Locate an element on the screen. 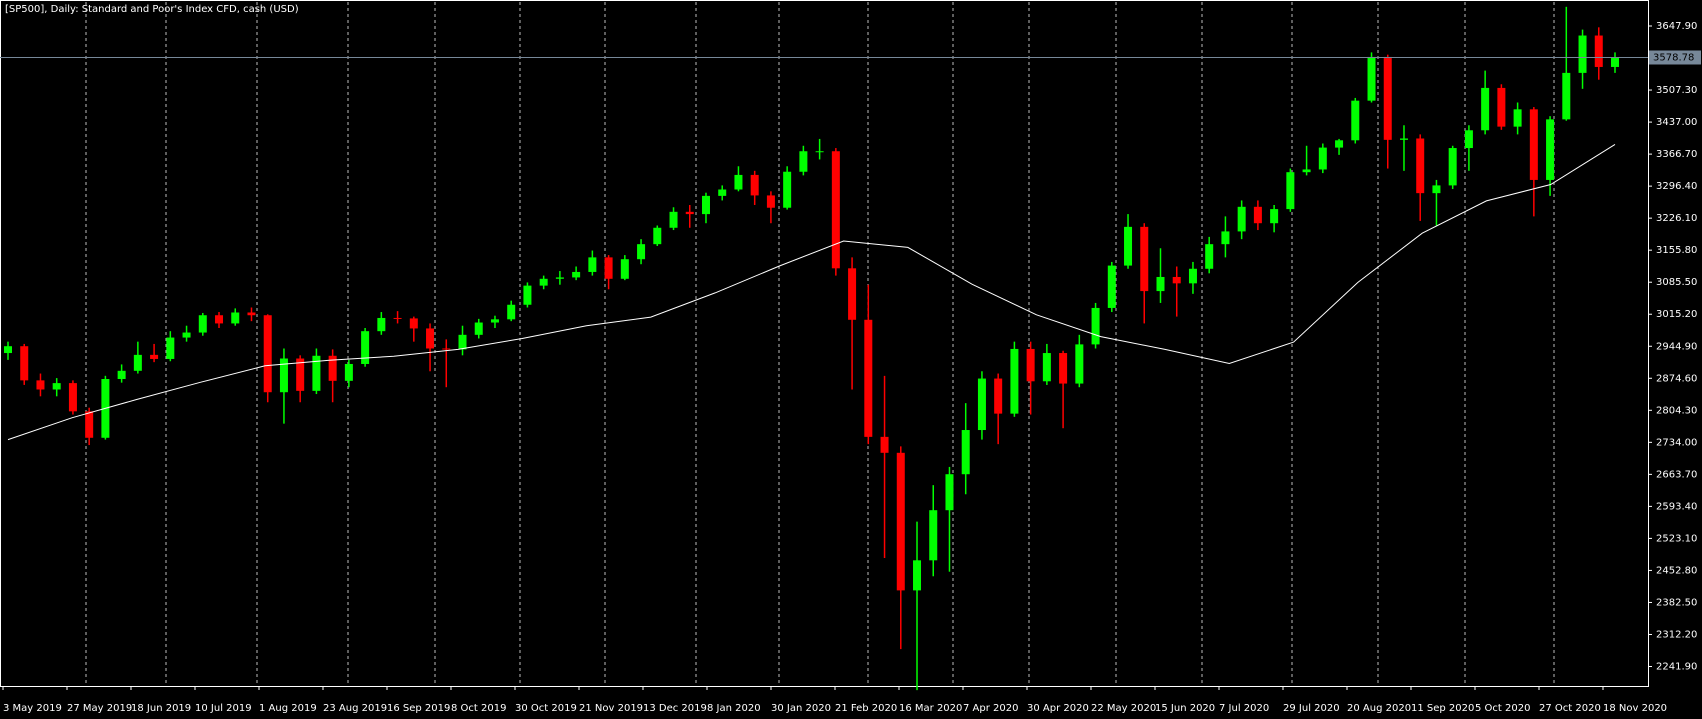 The image size is (1702, 719). x-tick-label: 27 May 2019 is located at coordinates (99, 708).